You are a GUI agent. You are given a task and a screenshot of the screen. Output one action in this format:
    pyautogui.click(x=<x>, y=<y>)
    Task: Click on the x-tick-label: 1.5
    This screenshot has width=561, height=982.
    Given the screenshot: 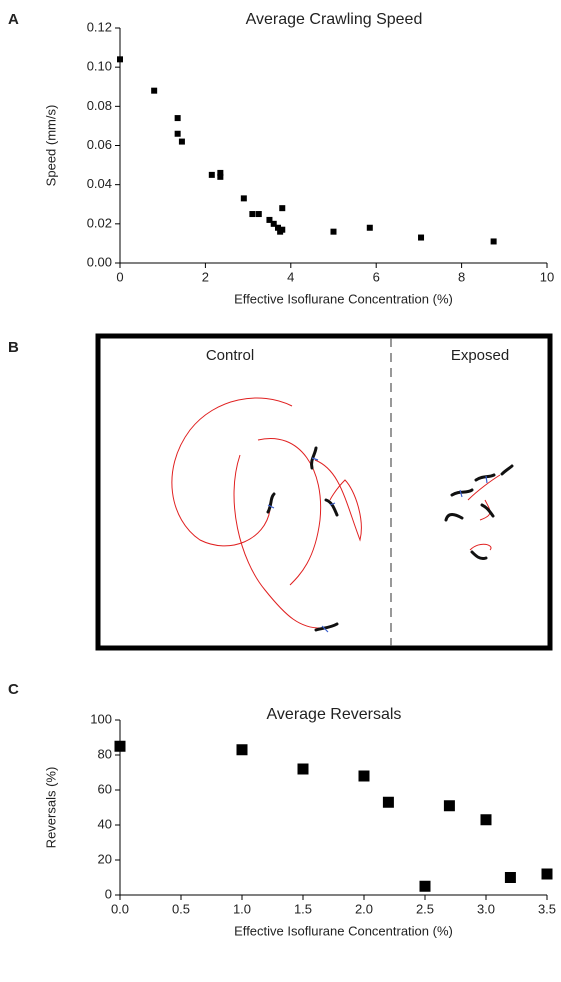 What is the action you would take?
    pyautogui.click(x=303, y=908)
    